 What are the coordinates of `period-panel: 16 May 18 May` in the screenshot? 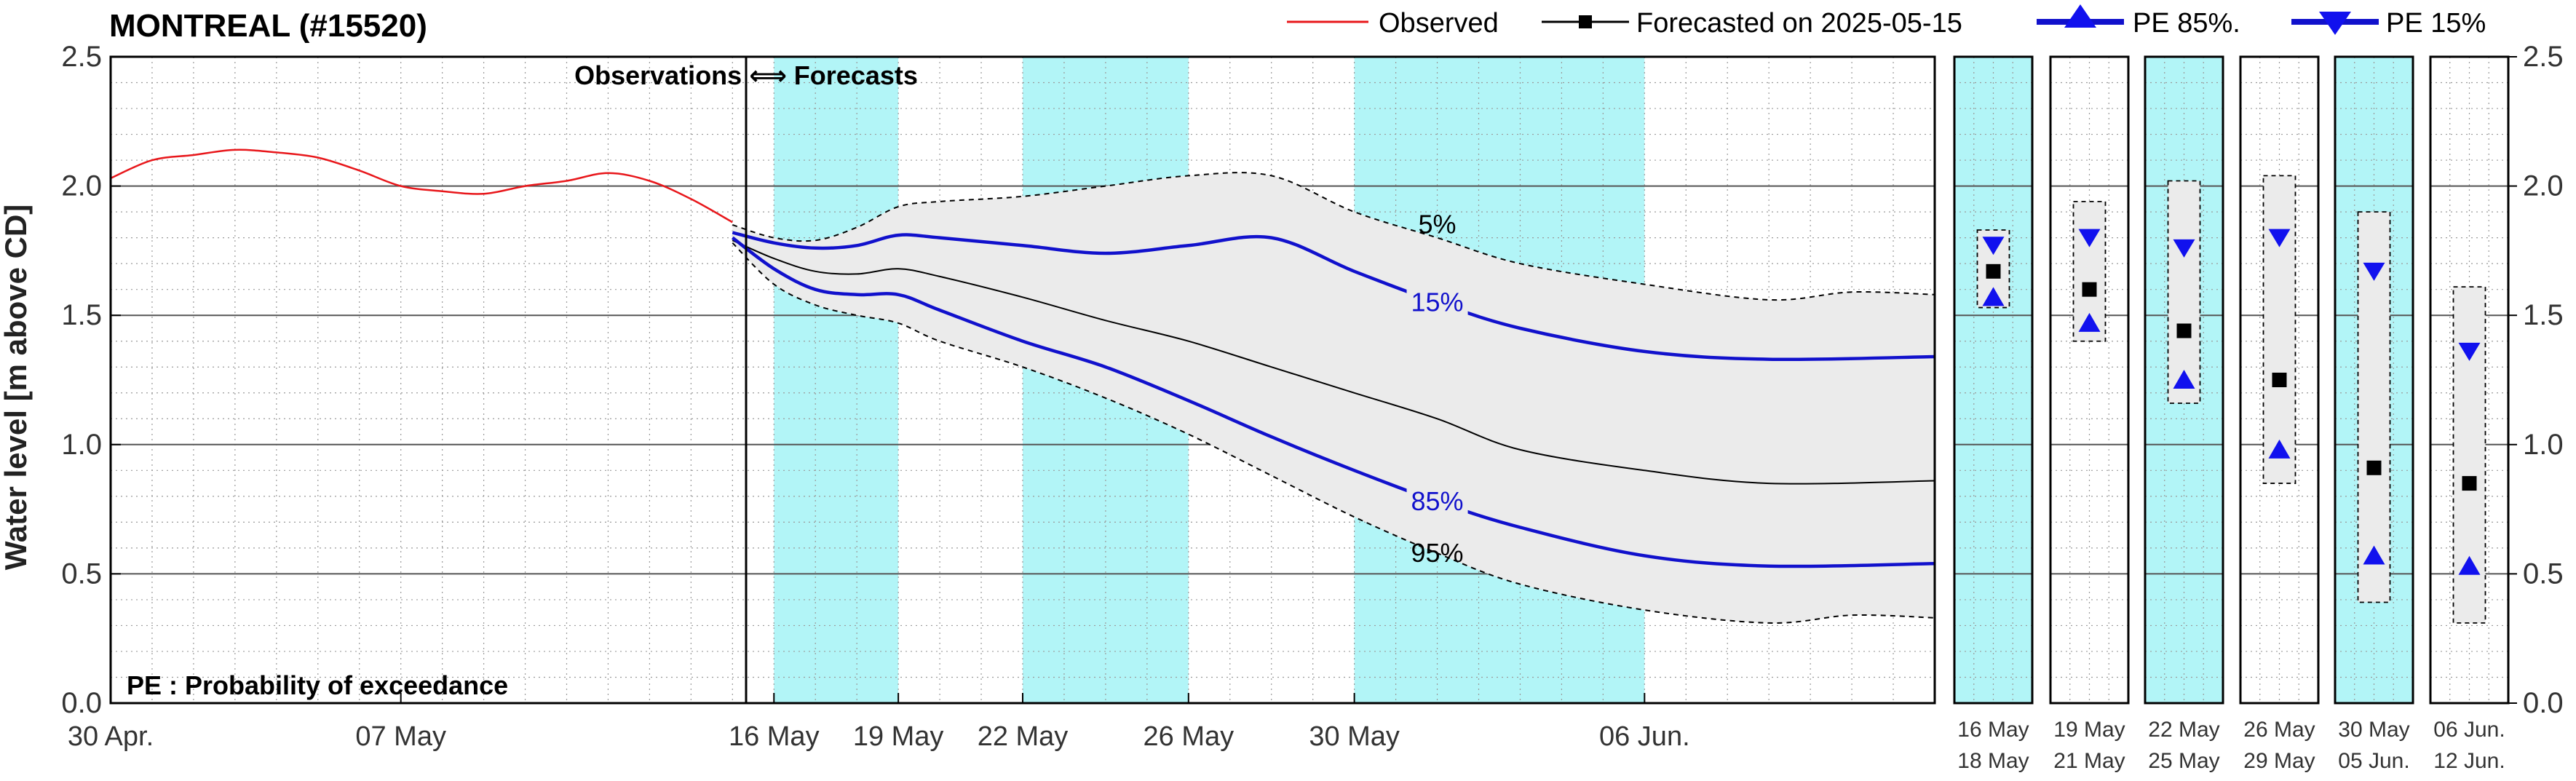 It's located at (1993, 414).